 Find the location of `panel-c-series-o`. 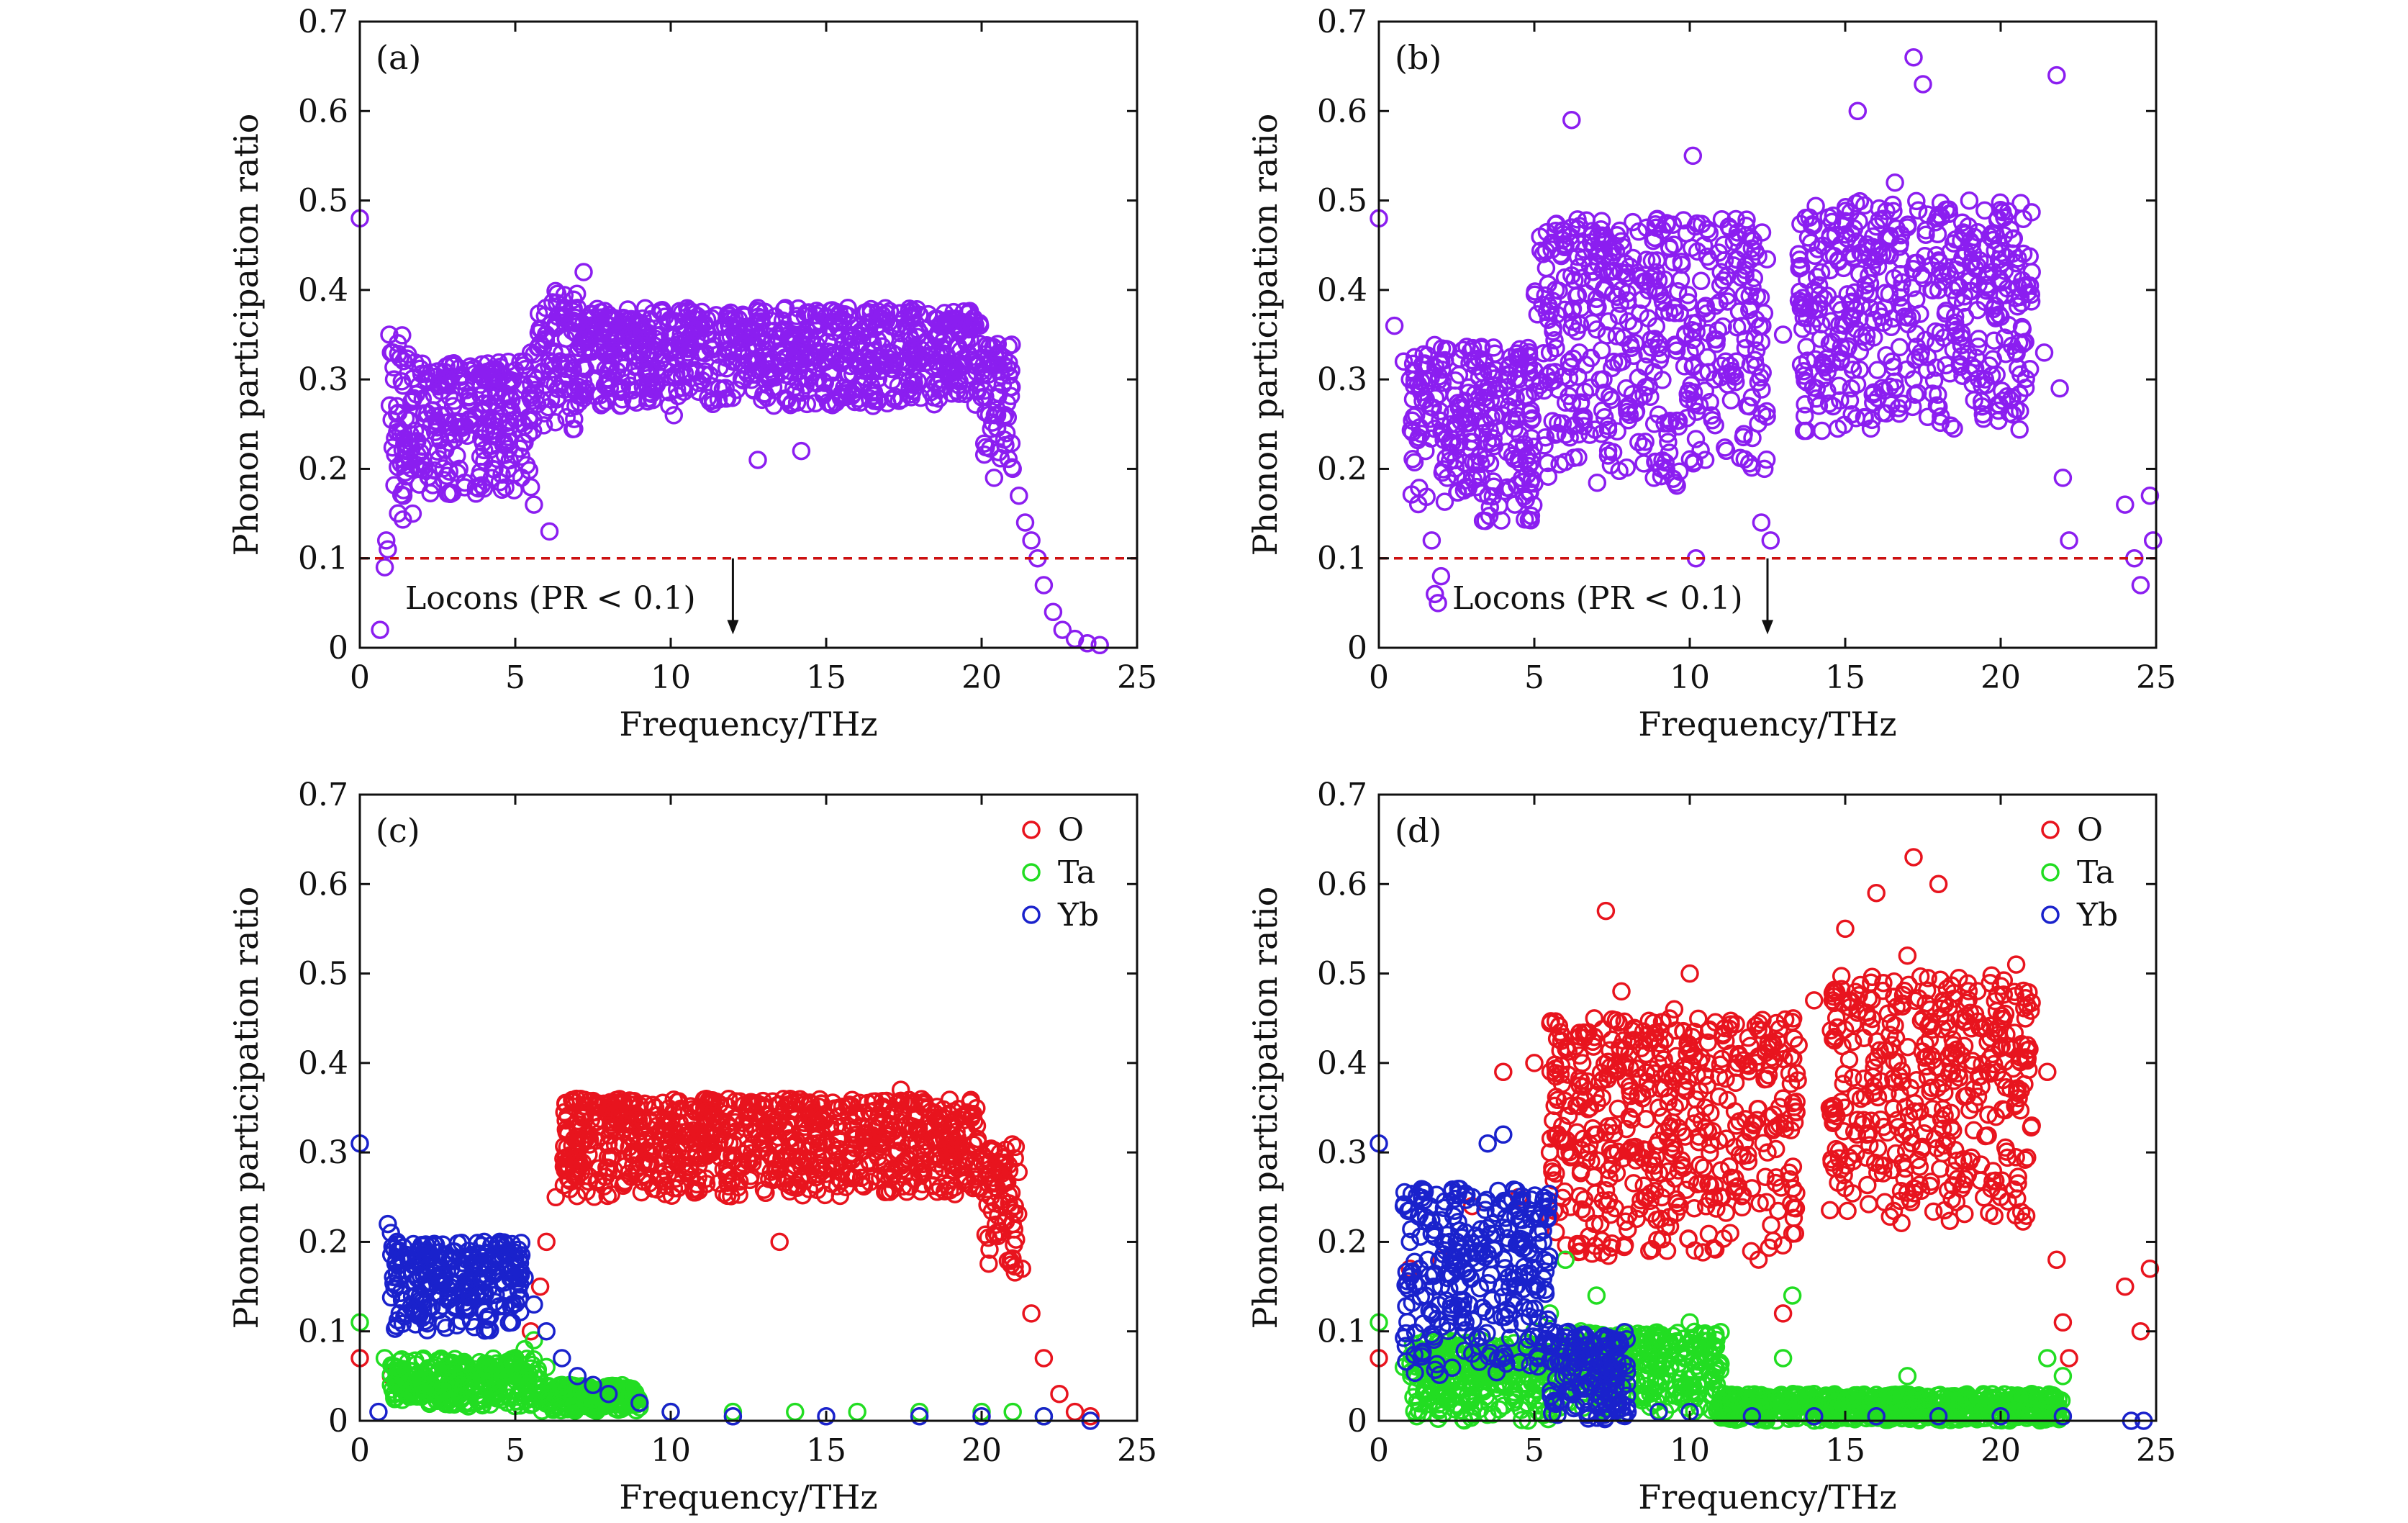

panel-c-series-o is located at coordinates (725, 1253).